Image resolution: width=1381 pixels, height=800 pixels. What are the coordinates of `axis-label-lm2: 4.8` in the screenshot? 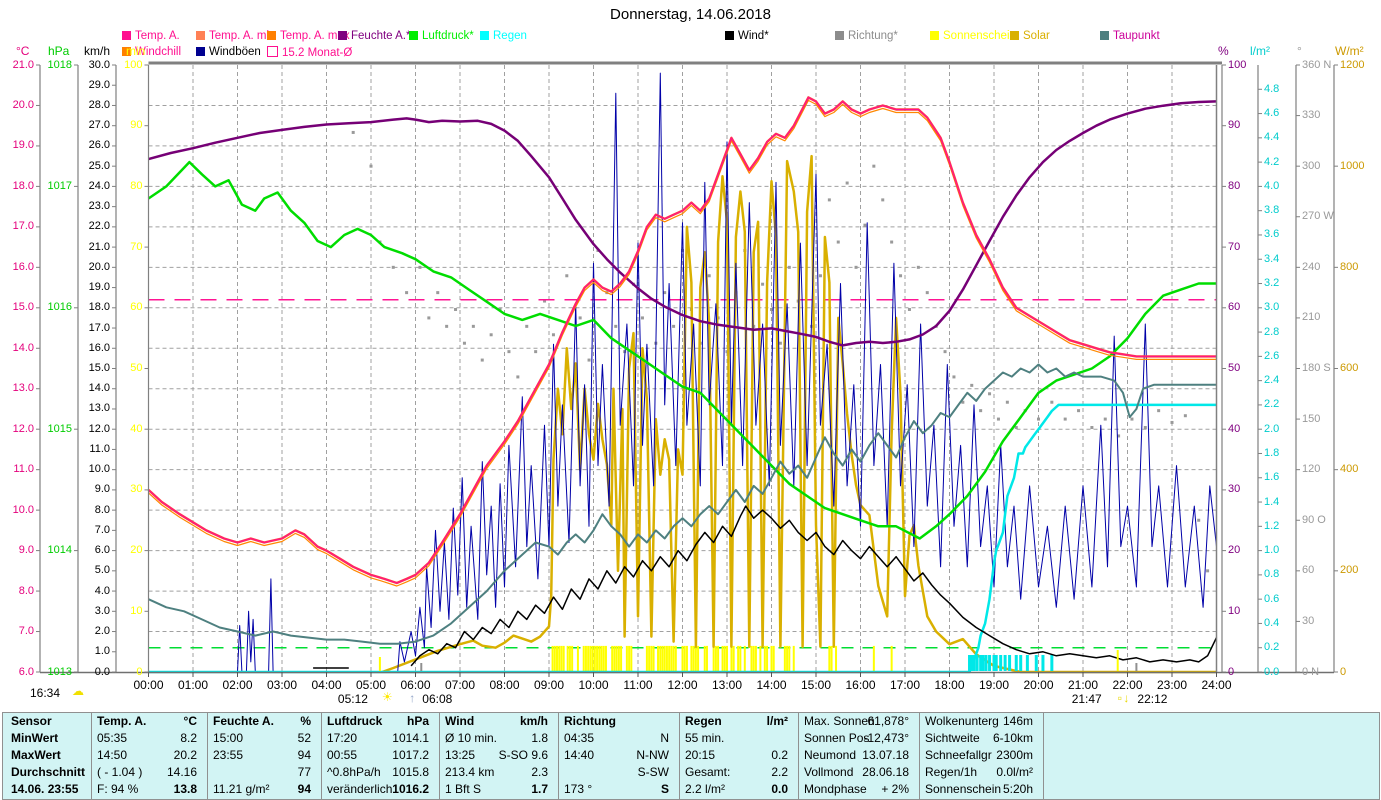 It's located at (1272, 88).